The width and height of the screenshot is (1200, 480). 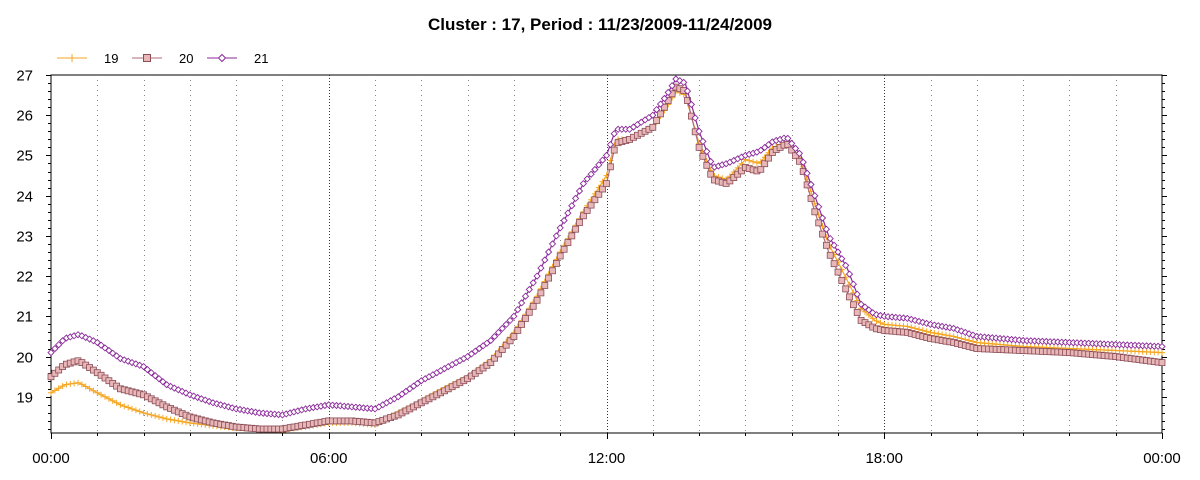 What do you see at coordinates (72, 58) in the screenshot?
I see `legend-marker-19: +` at bounding box center [72, 58].